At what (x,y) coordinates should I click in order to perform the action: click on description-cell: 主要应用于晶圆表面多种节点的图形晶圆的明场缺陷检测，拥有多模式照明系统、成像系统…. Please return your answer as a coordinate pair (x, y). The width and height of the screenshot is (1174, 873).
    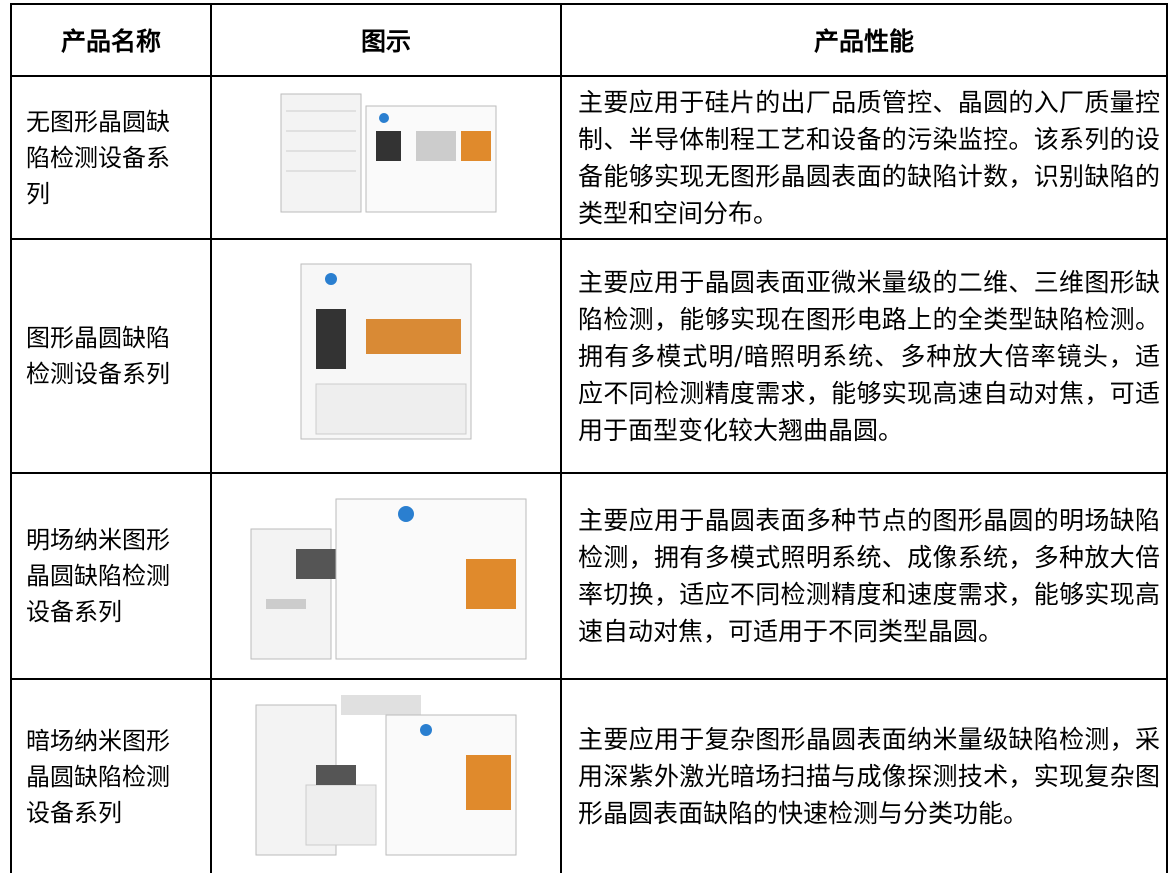
    Looking at the image, I should click on (864, 576).